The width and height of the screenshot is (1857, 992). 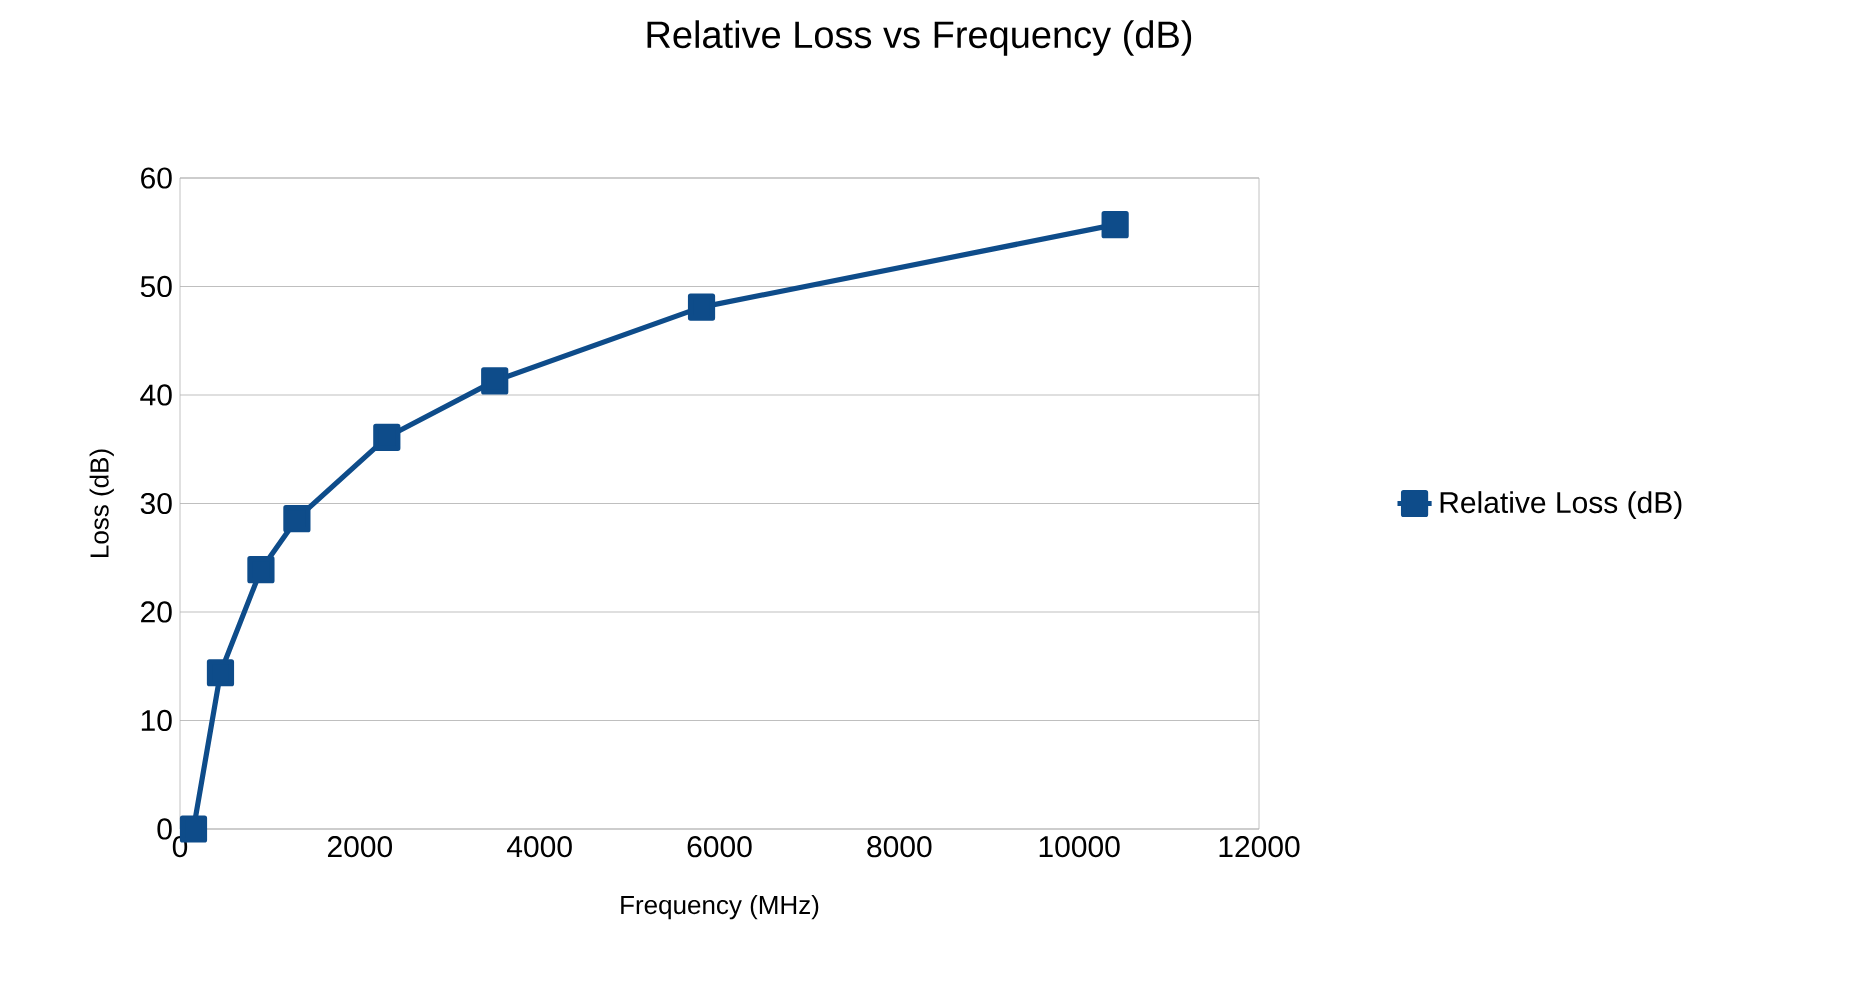 I want to click on y-tick-label: 20, so click(x=156, y=612).